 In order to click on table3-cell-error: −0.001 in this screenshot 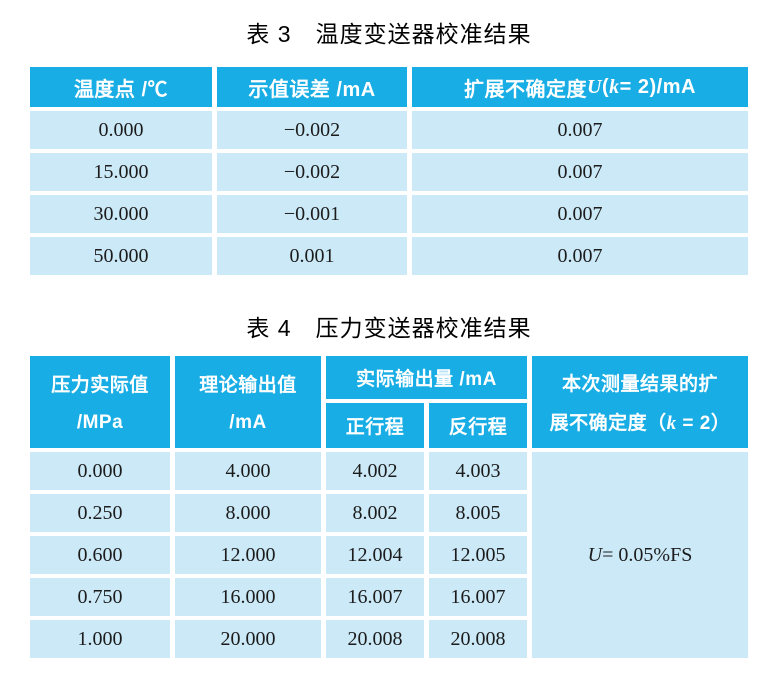, I will do `click(312, 214)`.